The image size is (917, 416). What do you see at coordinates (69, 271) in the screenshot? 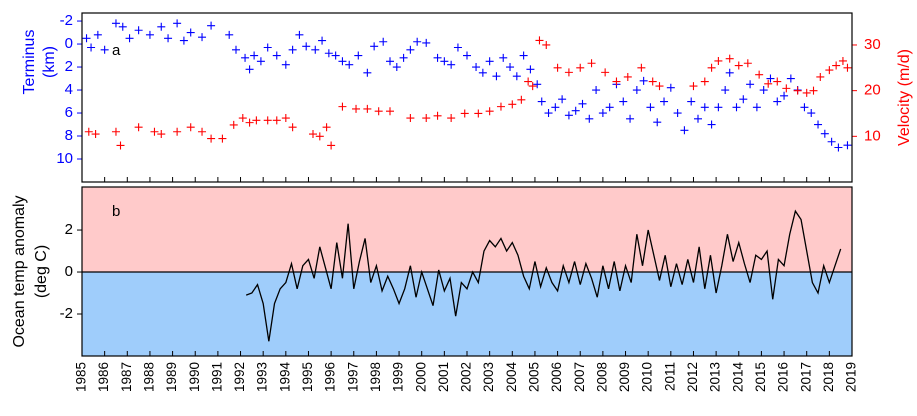
I see `y-tick-label: 0` at bounding box center [69, 271].